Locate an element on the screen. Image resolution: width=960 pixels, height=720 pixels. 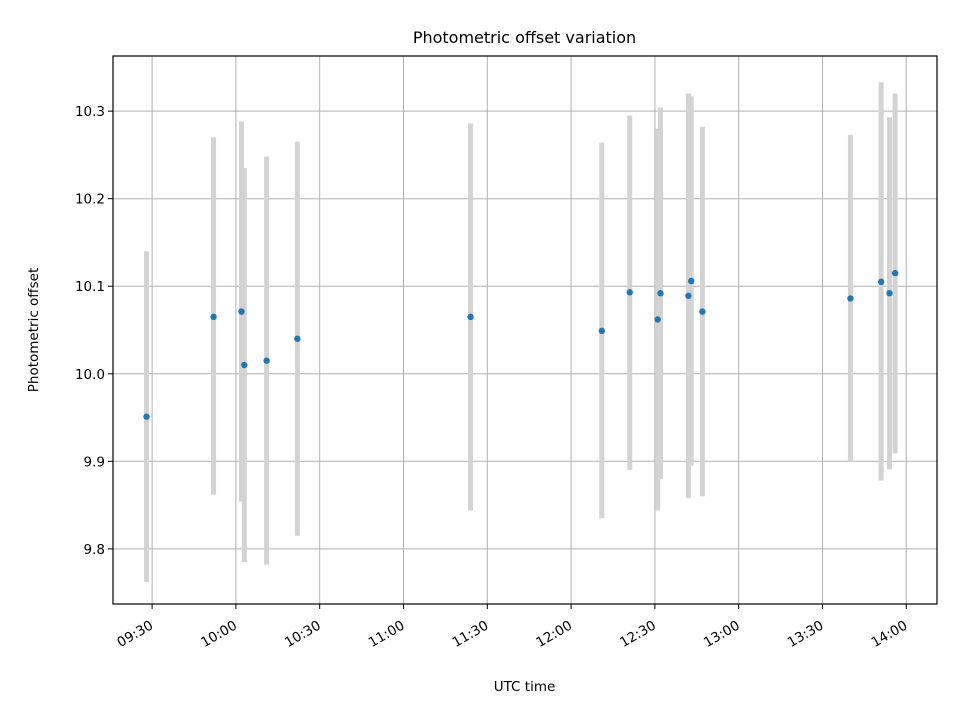
x-tick-label: 10:00 is located at coordinates (219, 634).